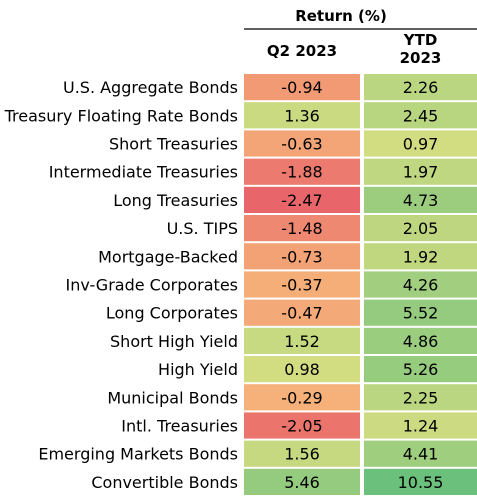 This screenshot has width=477, height=500. What do you see at coordinates (168, 256) in the screenshot?
I see `row-label: Mortgage-Backed` at bounding box center [168, 256].